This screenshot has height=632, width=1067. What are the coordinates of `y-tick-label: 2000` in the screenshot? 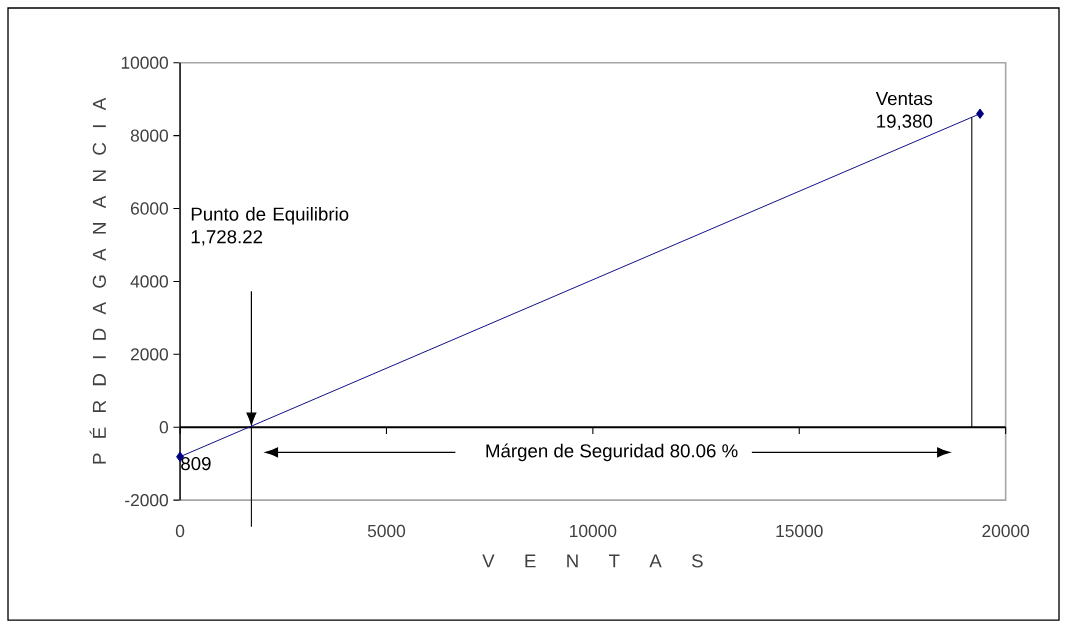 It's located at (149, 354).